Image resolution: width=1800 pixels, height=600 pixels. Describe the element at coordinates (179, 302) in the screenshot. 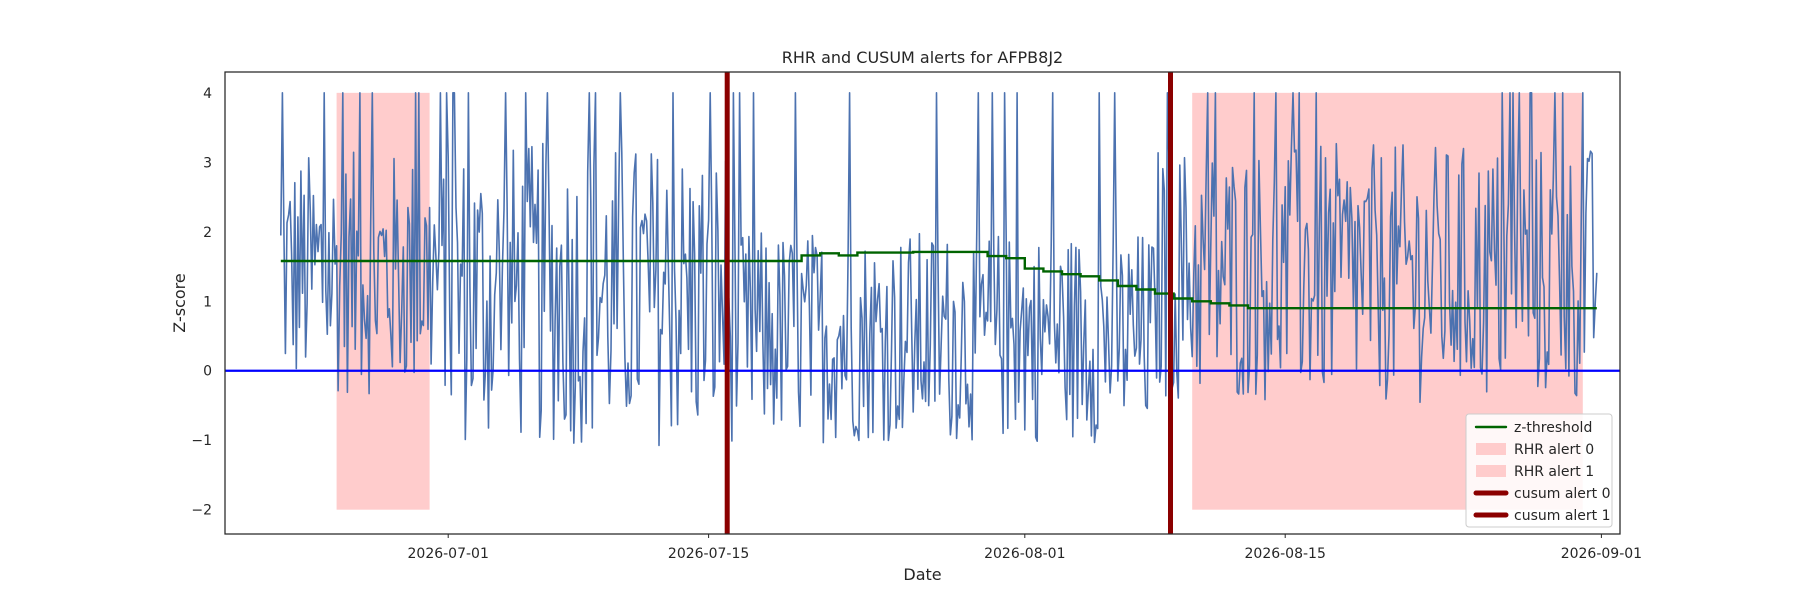

I see `y-axis-label: Z-score` at that location.